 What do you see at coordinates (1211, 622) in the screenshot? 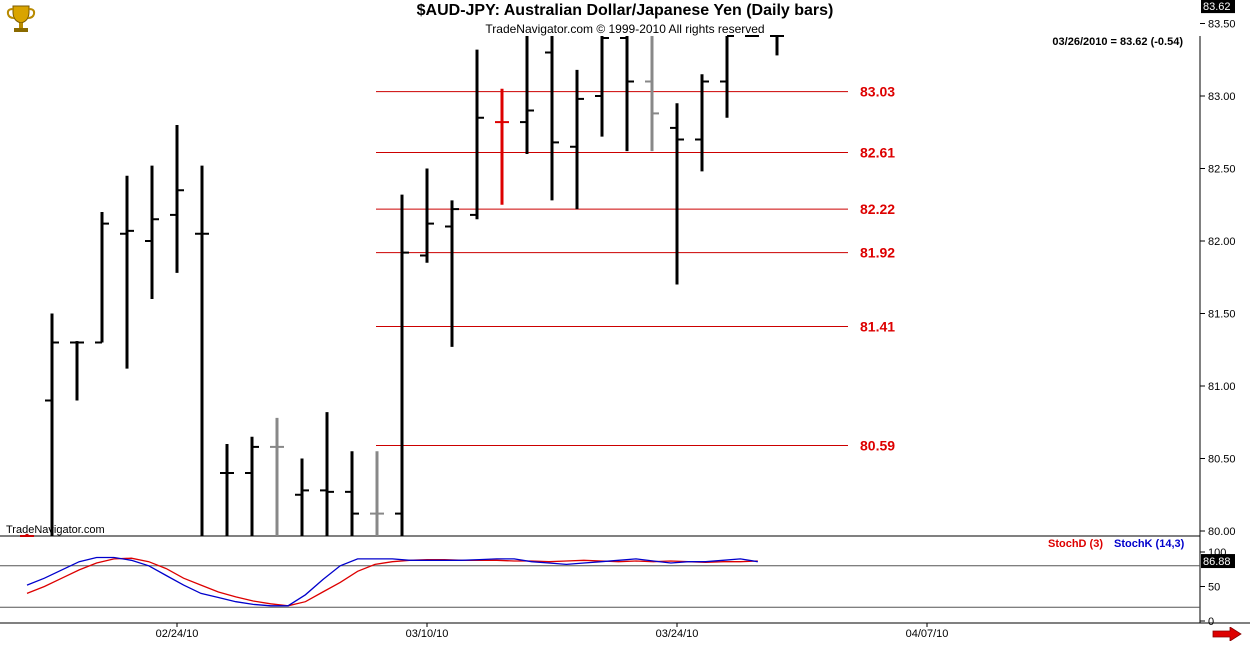
I see `stoch-tick-0: 0` at bounding box center [1211, 622].